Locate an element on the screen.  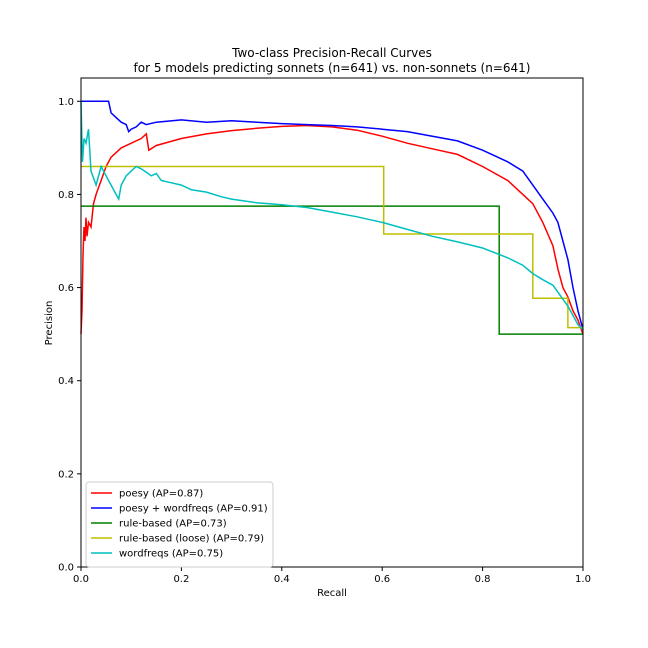
legend-frame is located at coordinates (179, 524).